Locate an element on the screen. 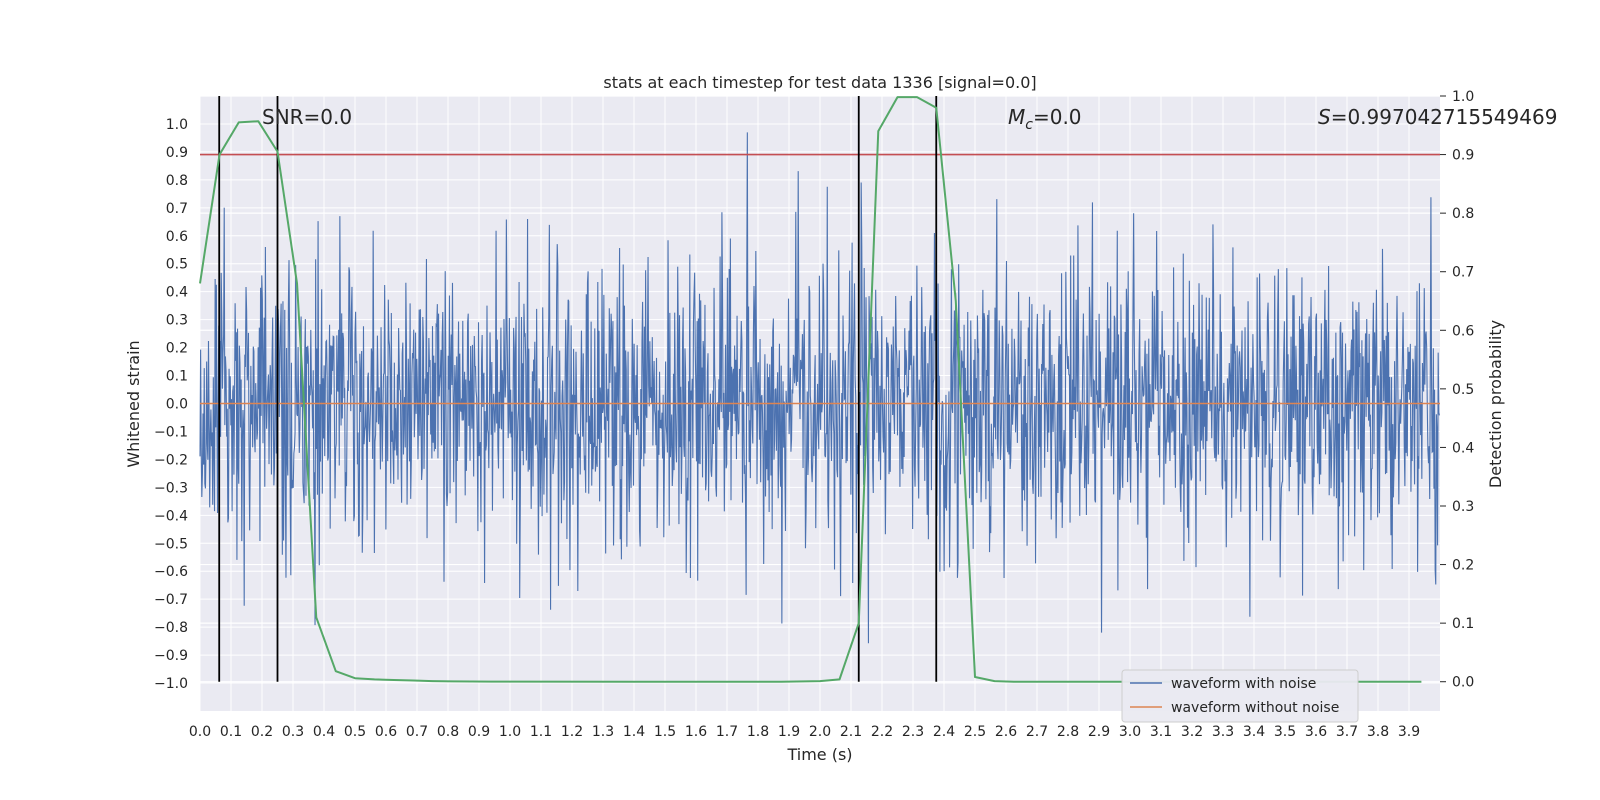 Image resolution: width=1600 pixels, height=800 pixels. mc-annotation: Mc=0.0 is located at coordinates (1045, 119).